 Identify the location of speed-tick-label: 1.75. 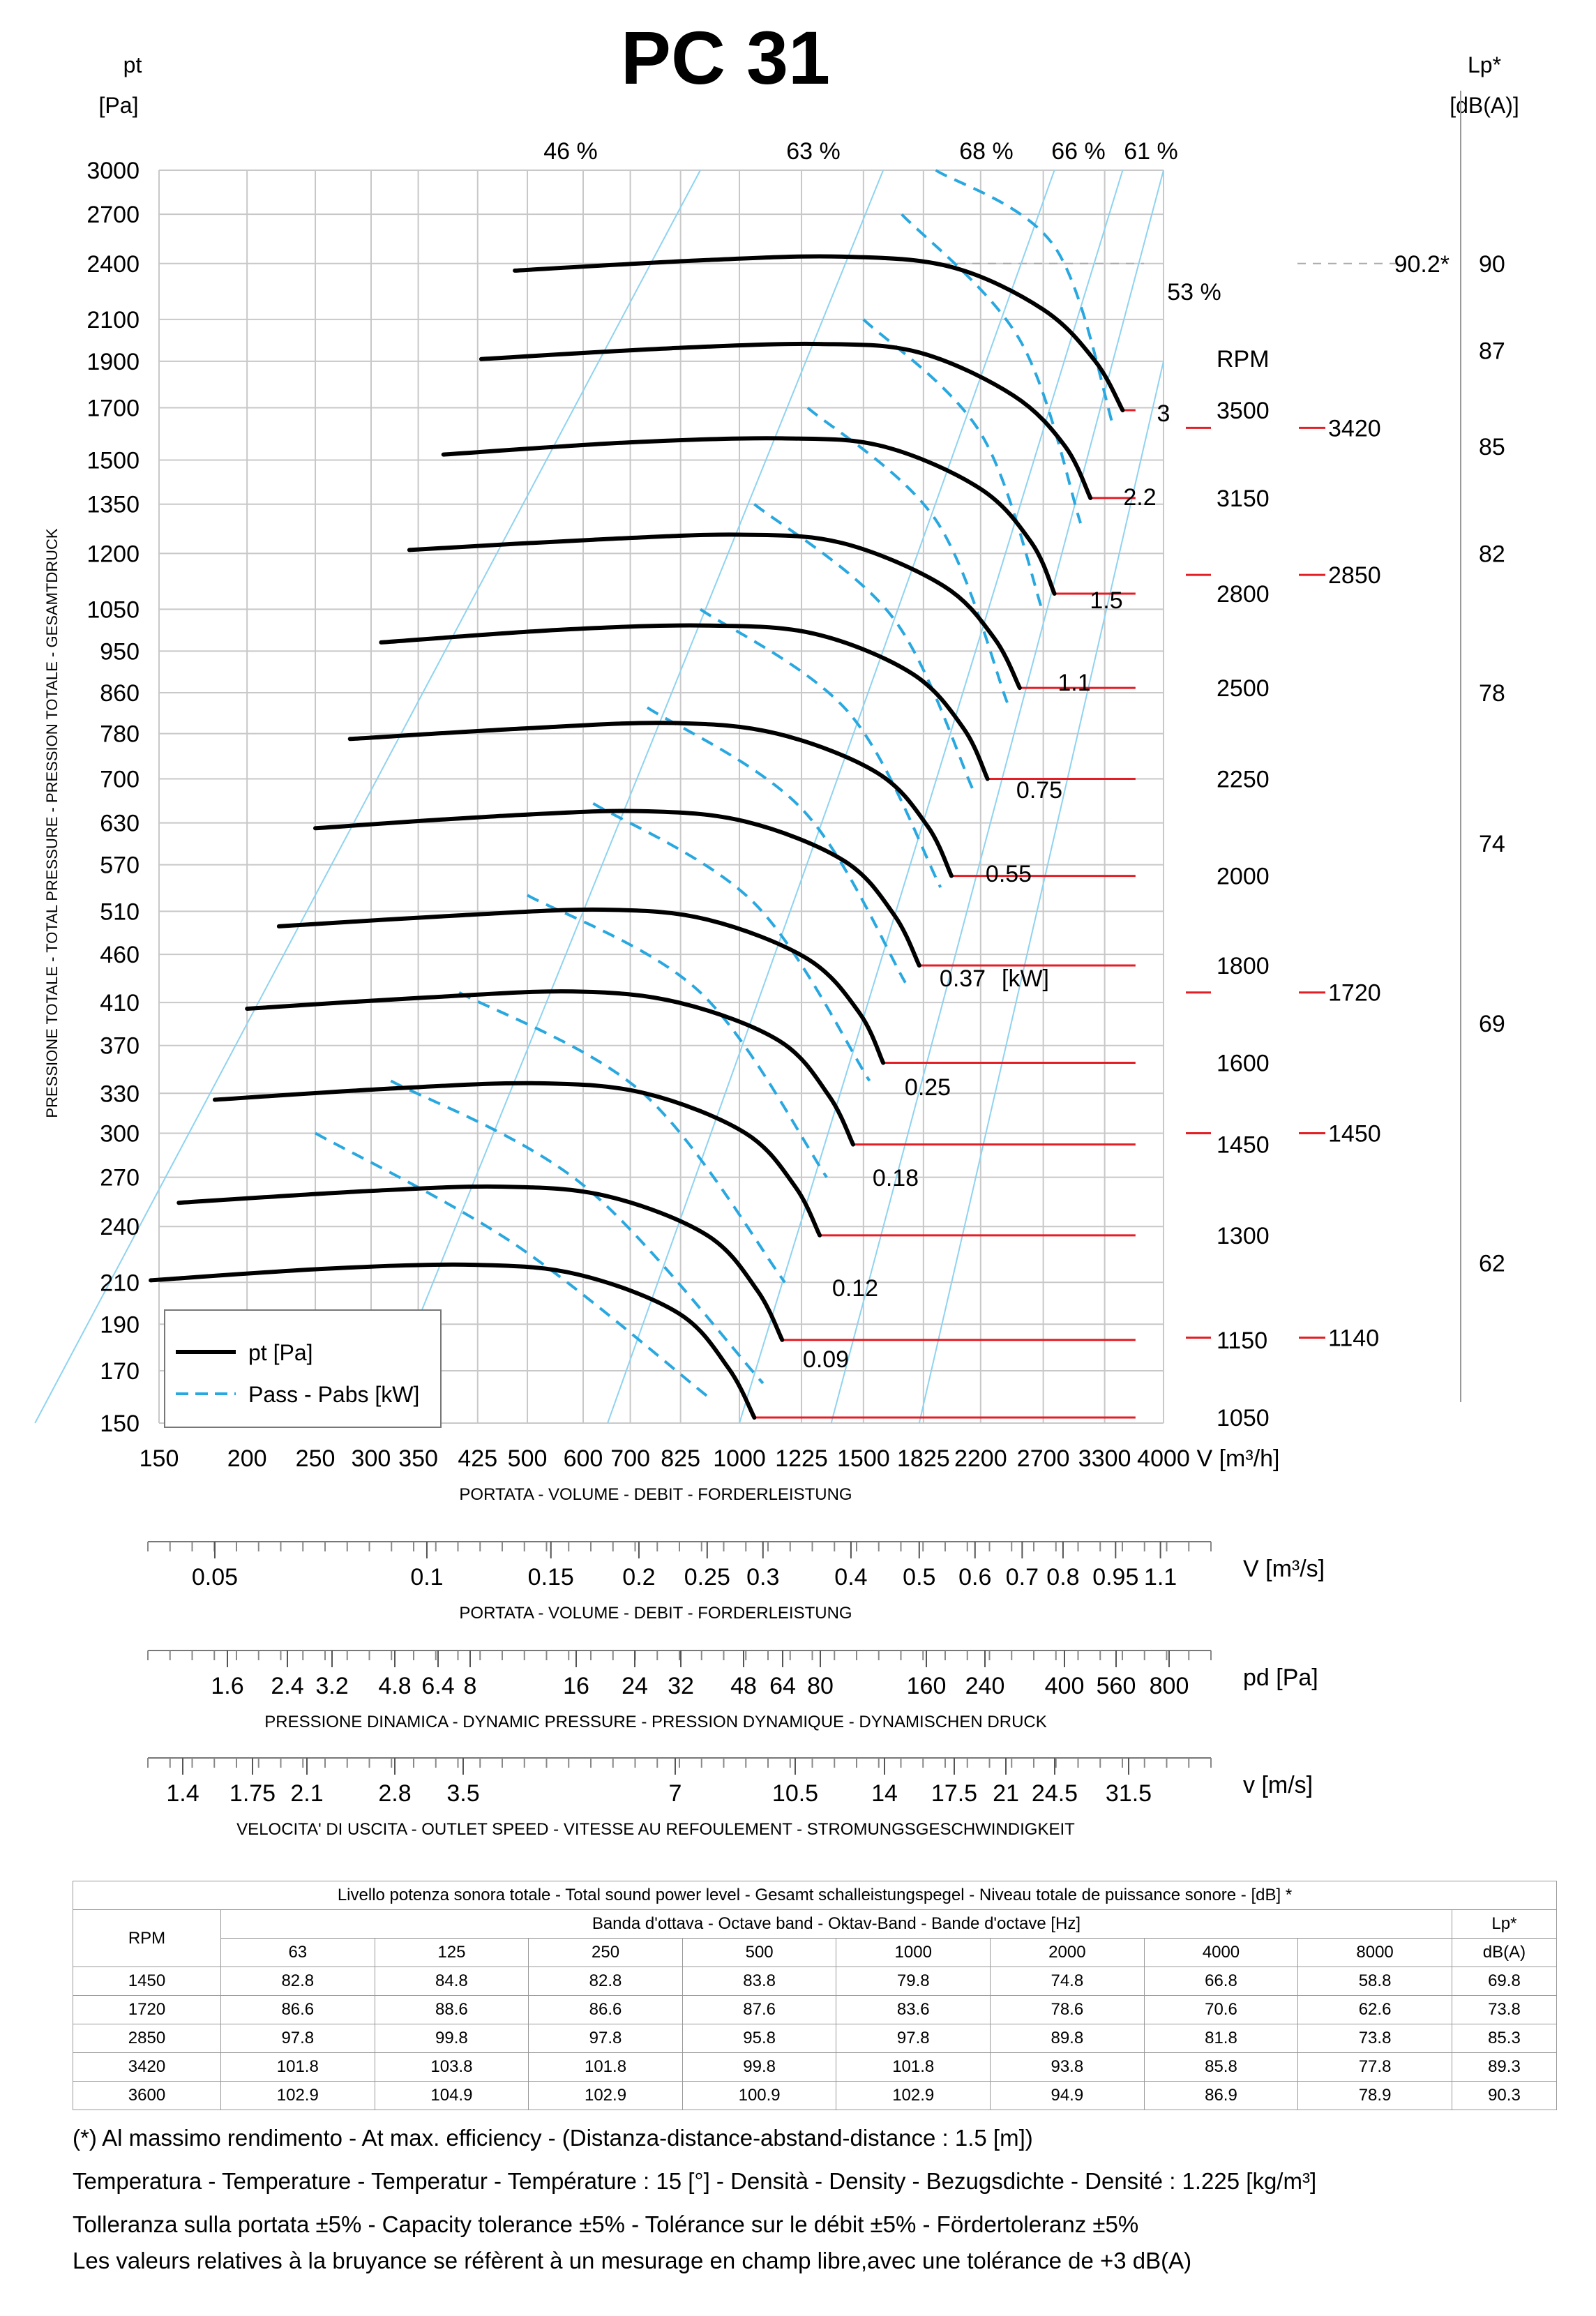
(253, 1793).